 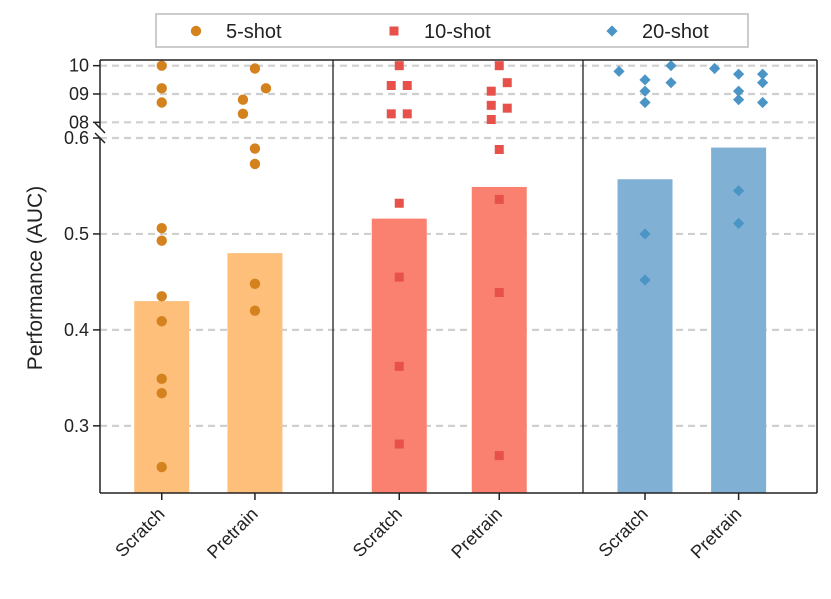 What do you see at coordinates (399, 355) in the screenshot?
I see `bar-10-shot-Scratch` at bounding box center [399, 355].